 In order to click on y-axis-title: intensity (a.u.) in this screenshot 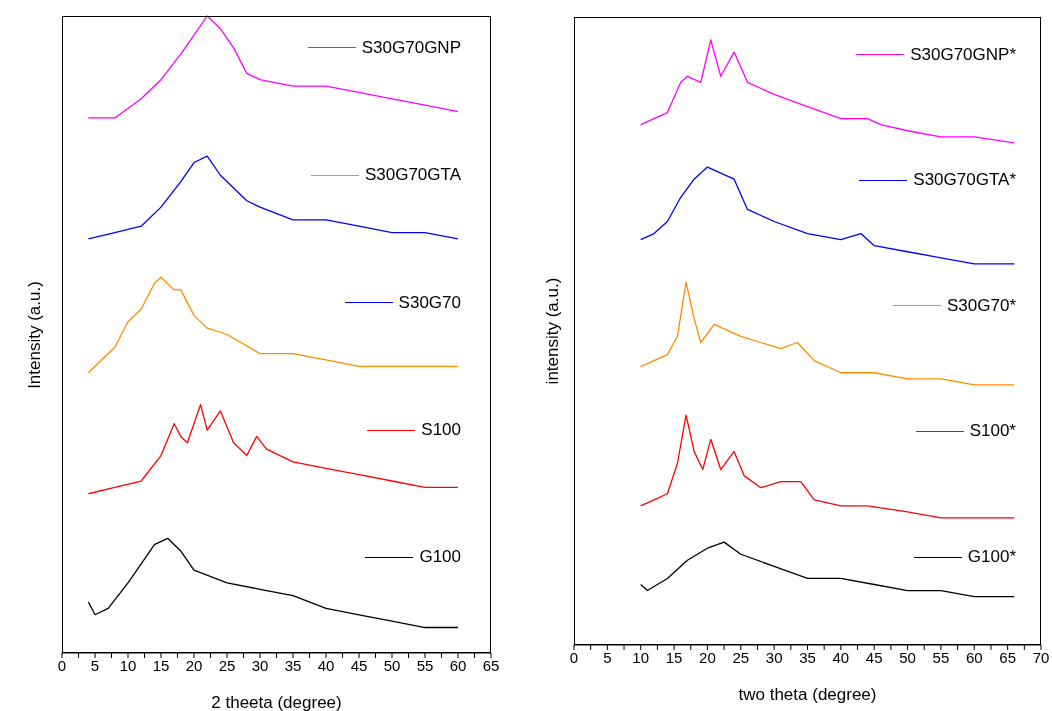, I will do `click(553, 331)`.